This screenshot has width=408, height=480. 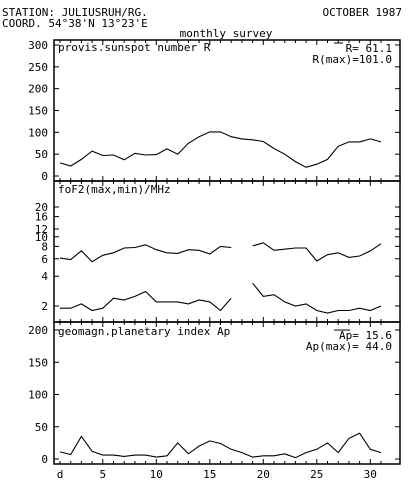 What do you see at coordinates (44, 246) in the screenshot?
I see `y-tick-label-fof2: 8` at bounding box center [44, 246].